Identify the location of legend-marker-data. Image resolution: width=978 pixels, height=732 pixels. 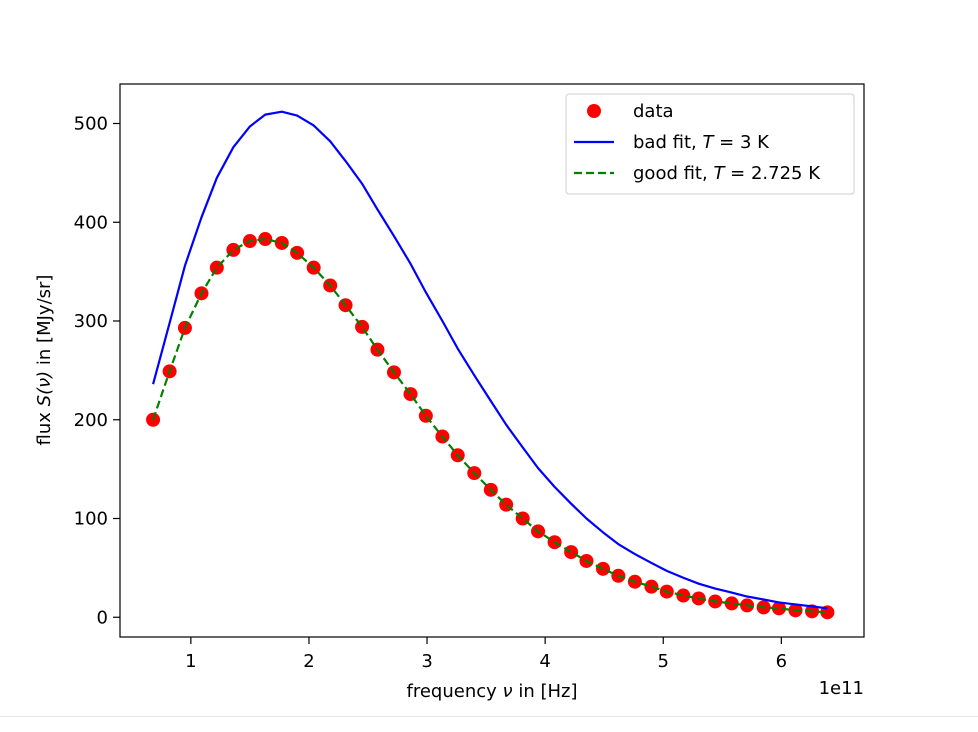
(594, 111).